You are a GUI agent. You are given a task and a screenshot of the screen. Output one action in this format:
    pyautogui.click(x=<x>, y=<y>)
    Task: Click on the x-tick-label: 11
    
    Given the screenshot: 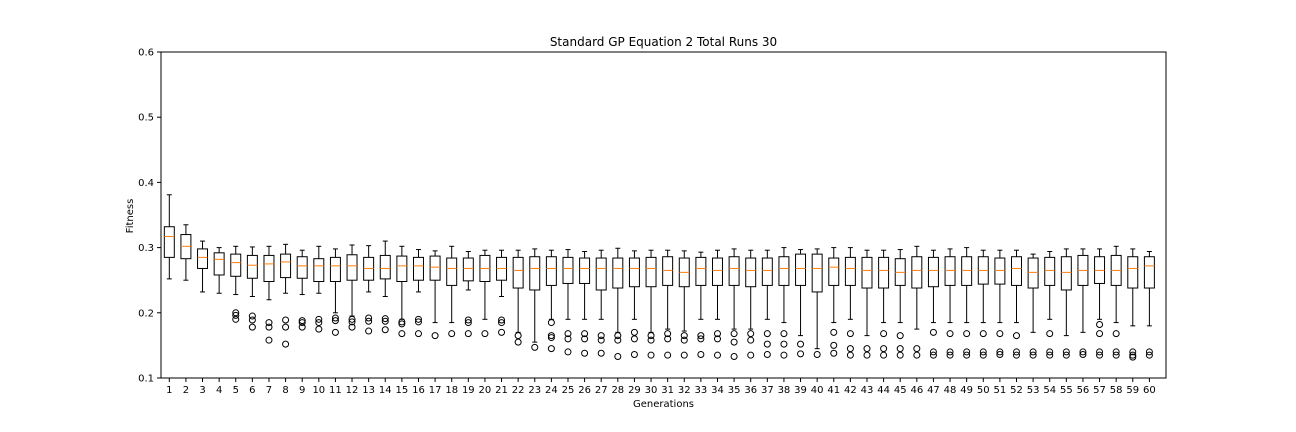 What is the action you would take?
    pyautogui.click(x=335, y=390)
    